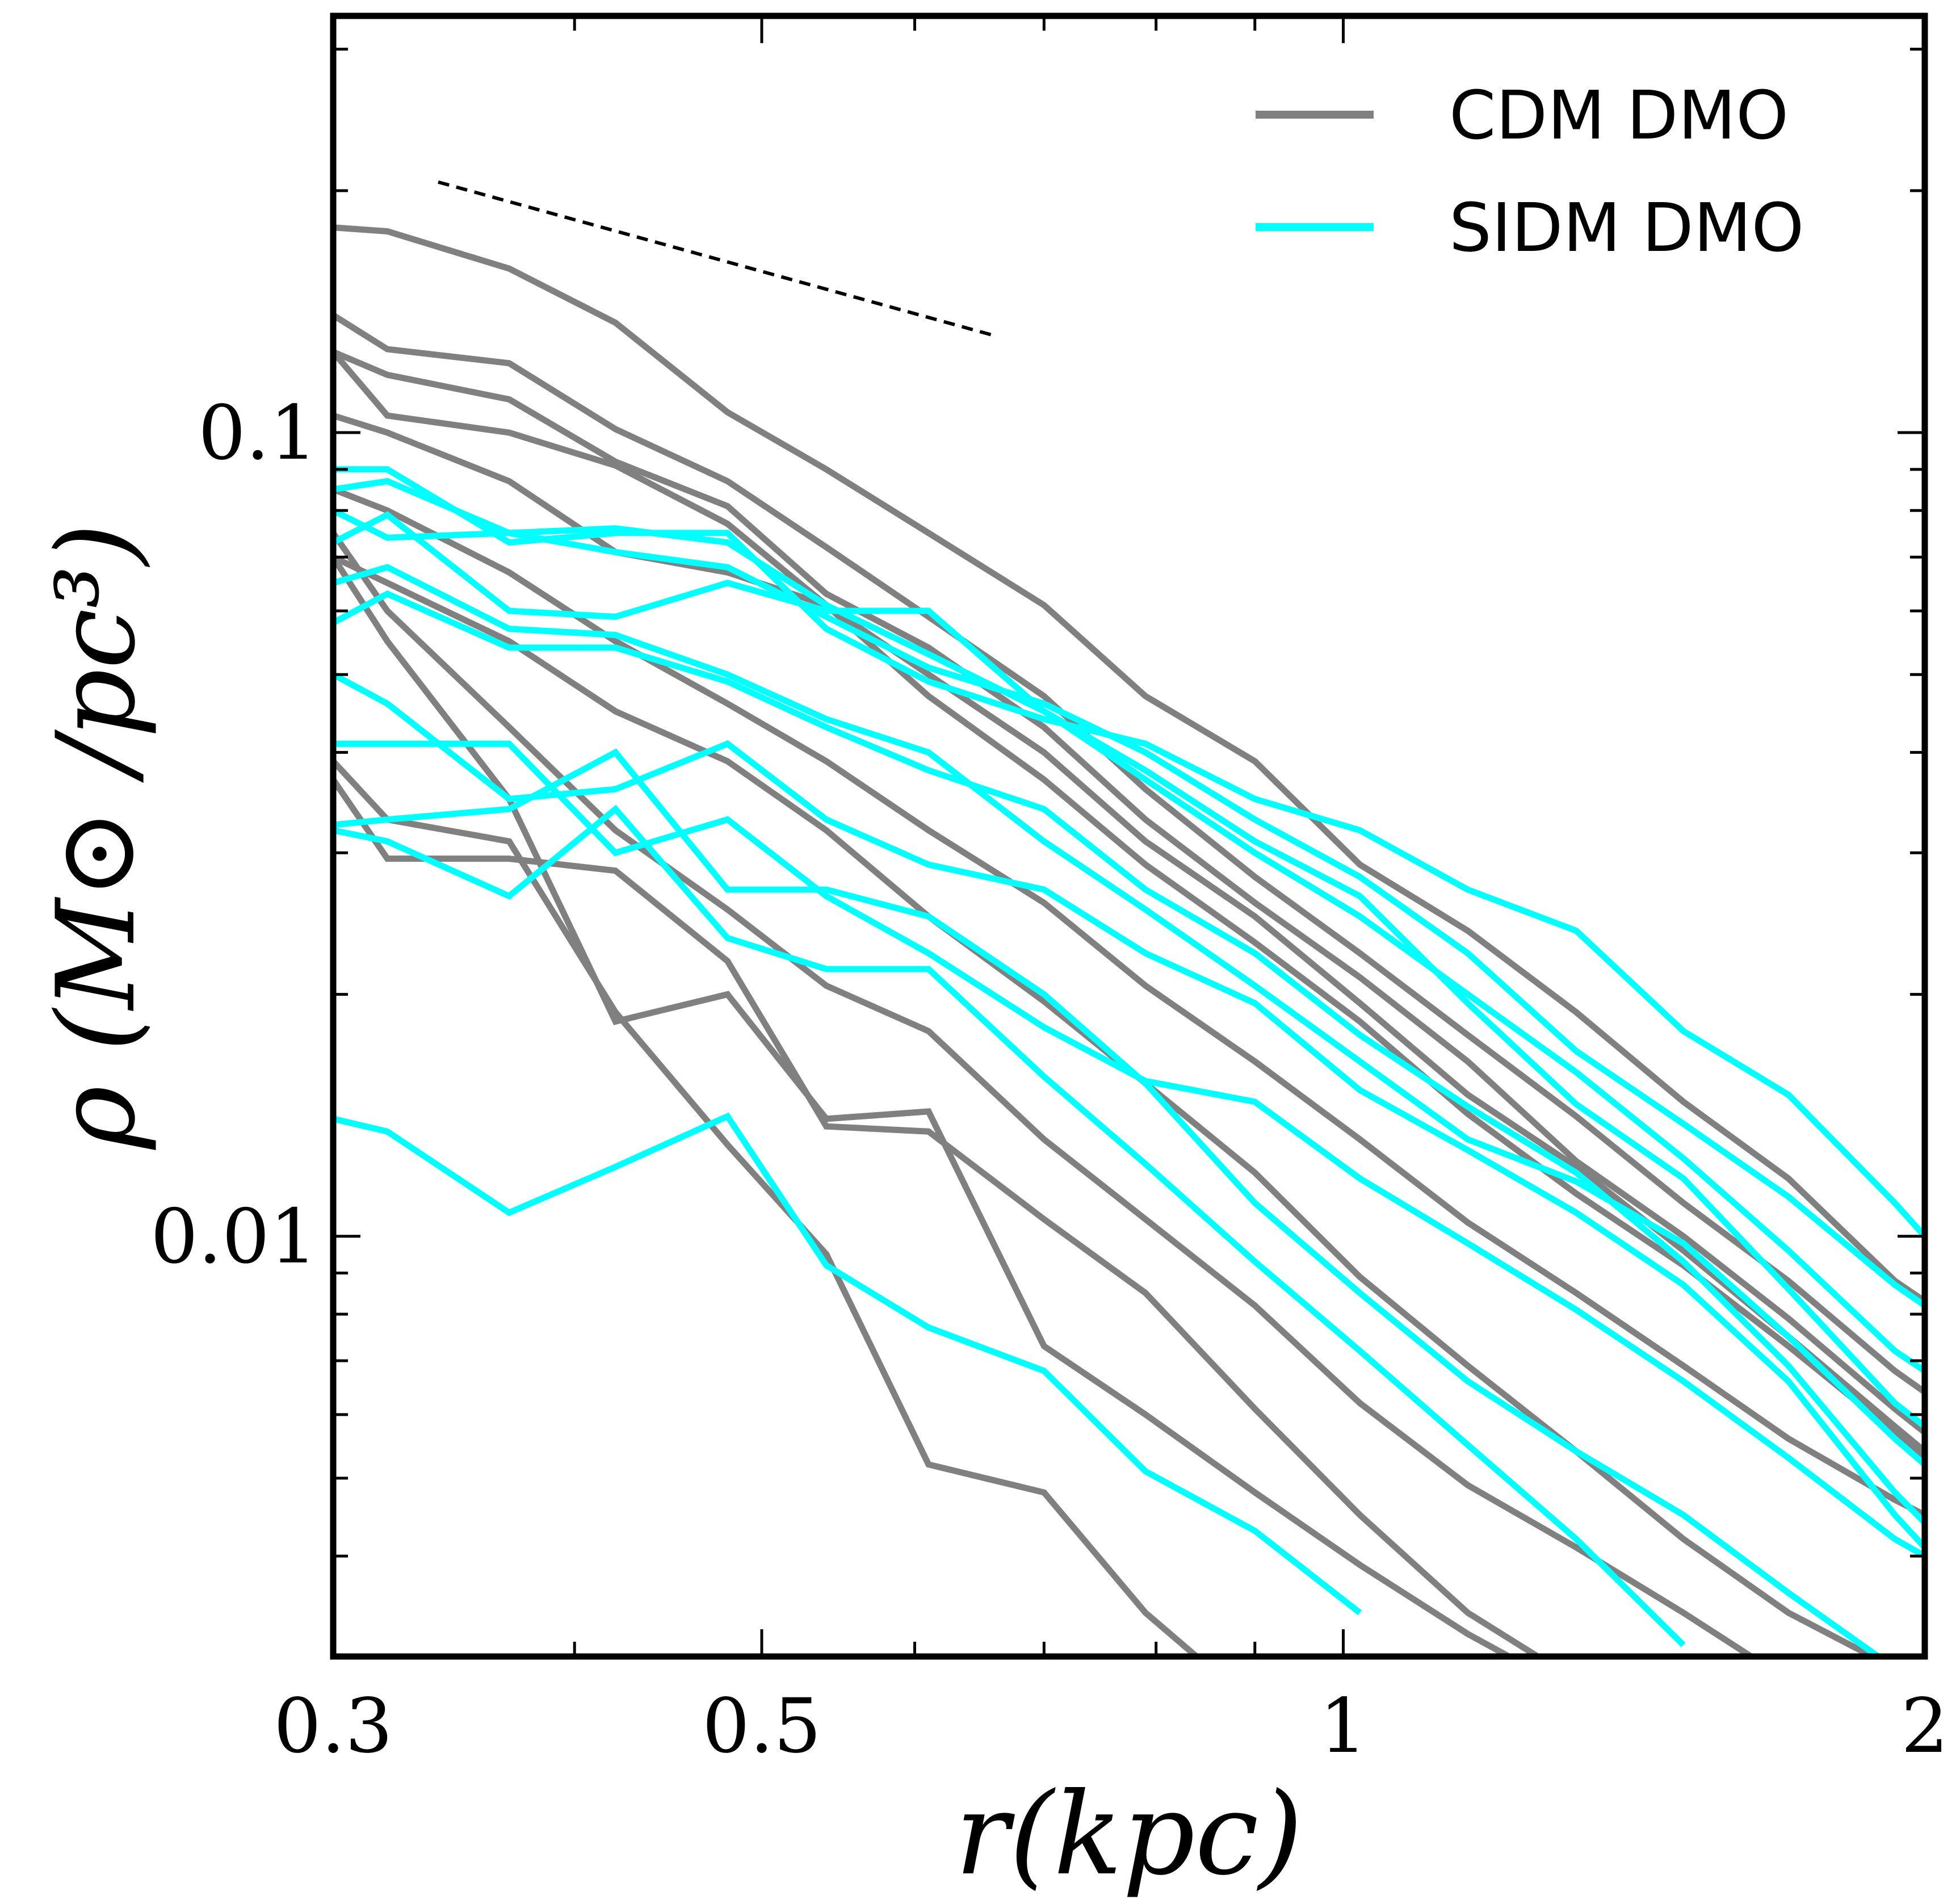 The image size is (1956, 1904). Describe the element at coordinates (1619, 115) in the screenshot. I see `legend-label-cdm: CDM DMO` at that location.